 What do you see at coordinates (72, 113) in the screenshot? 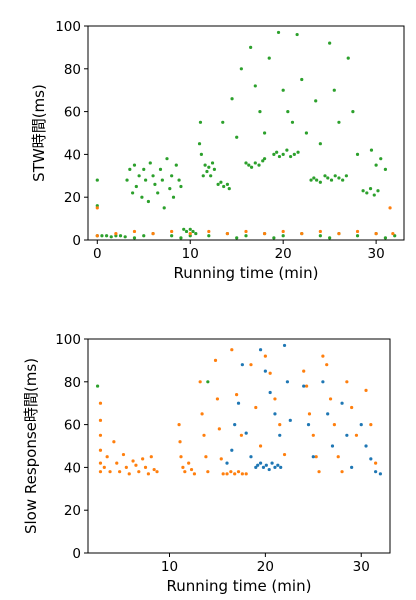
I see `y-tick-label: 60` at bounding box center [72, 113].